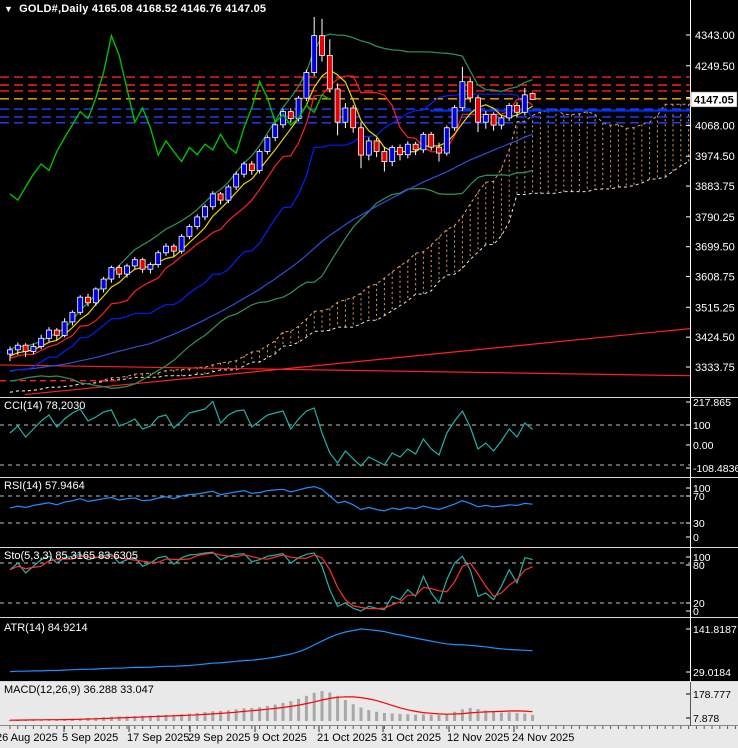 The width and height of the screenshot is (738, 748). Describe the element at coordinates (715, 338) in the screenshot. I see `price-tick-label: 3424.50` at that location.